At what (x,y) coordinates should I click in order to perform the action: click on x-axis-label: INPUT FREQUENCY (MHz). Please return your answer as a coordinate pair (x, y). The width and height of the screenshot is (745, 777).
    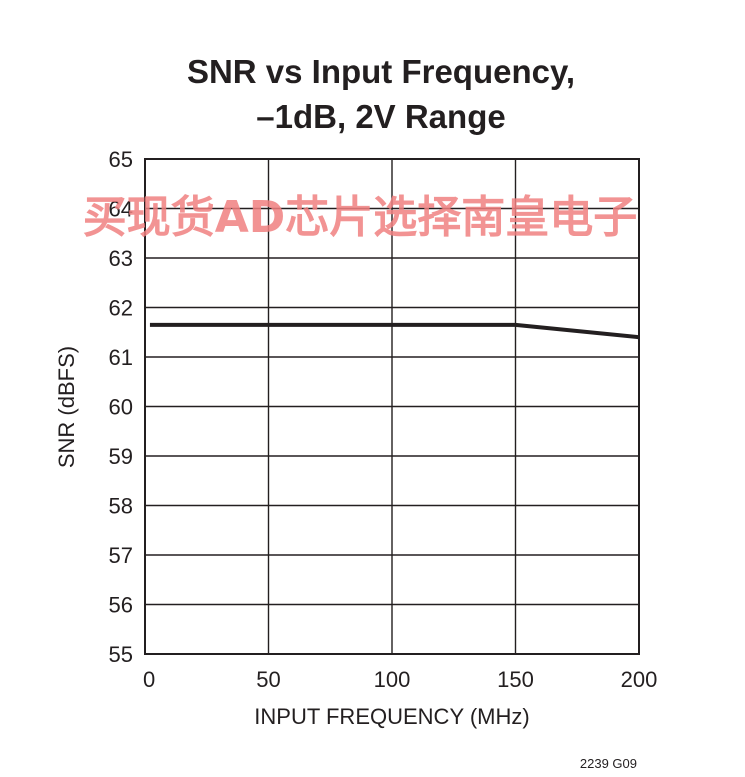
    Looking at the image, I should click on (391, 716).